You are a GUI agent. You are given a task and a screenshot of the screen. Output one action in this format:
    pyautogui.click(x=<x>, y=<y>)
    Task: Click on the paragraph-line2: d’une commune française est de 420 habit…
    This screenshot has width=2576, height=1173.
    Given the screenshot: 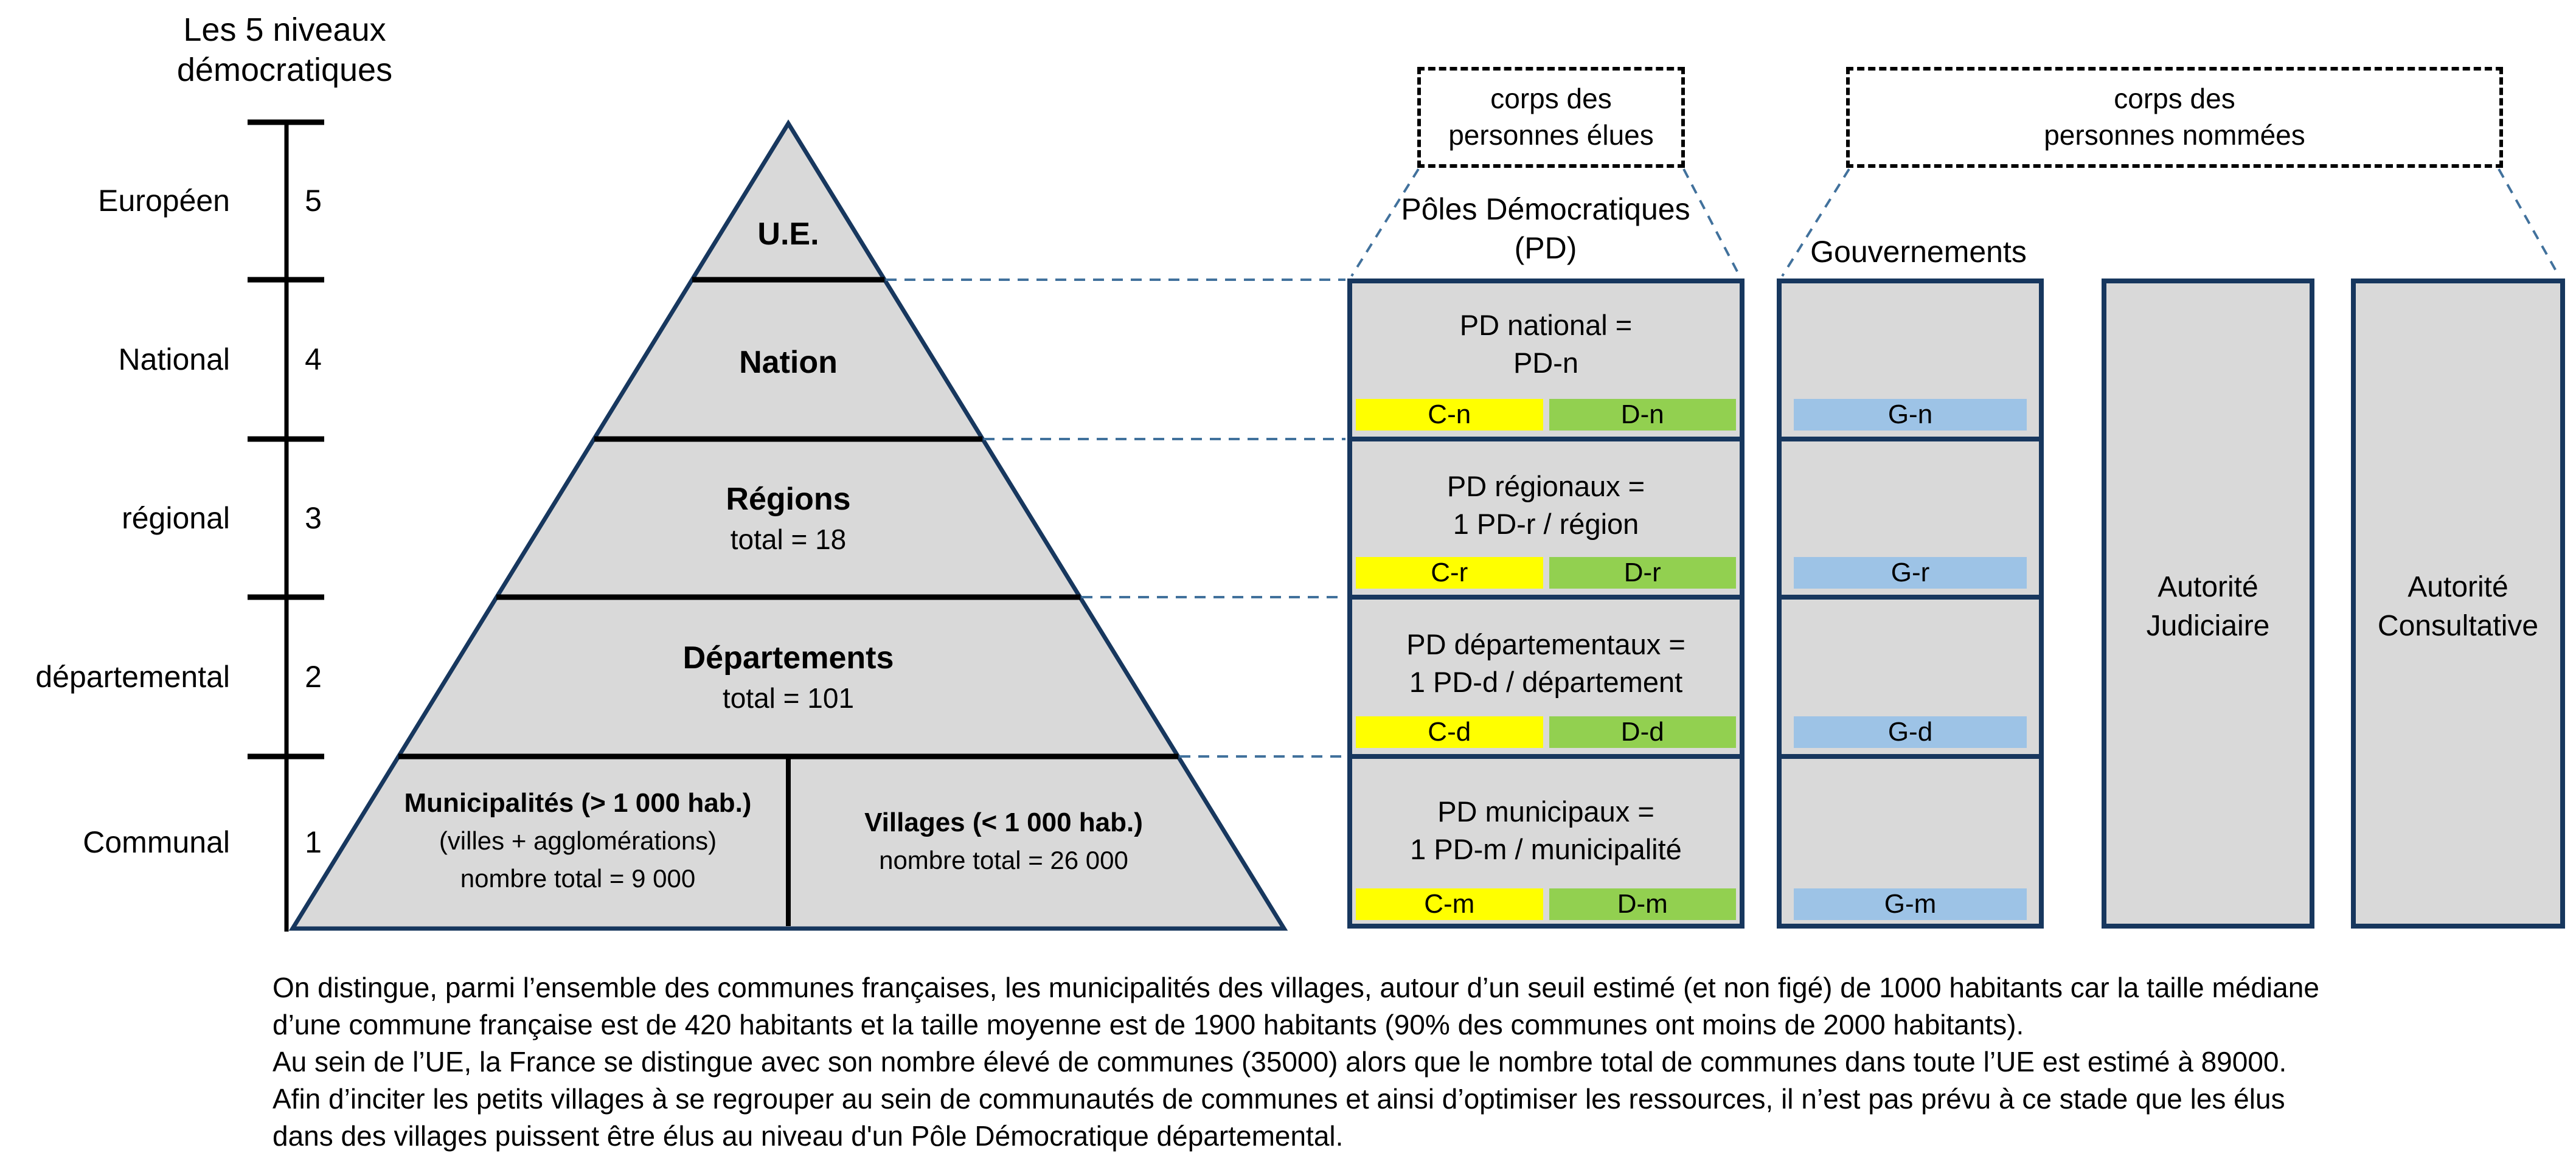 What is the action you would take?
    pyautogui.click(x=1148, y=1024)
    